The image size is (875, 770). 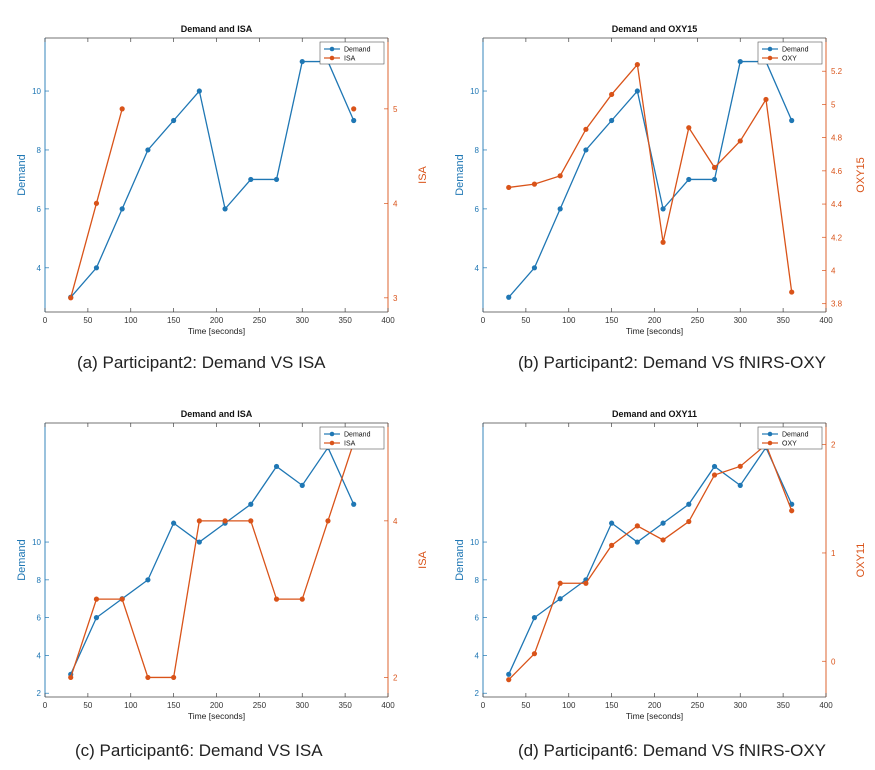 I want to click on chart-title: Demand and OXY11, so click(x=654, y=414).